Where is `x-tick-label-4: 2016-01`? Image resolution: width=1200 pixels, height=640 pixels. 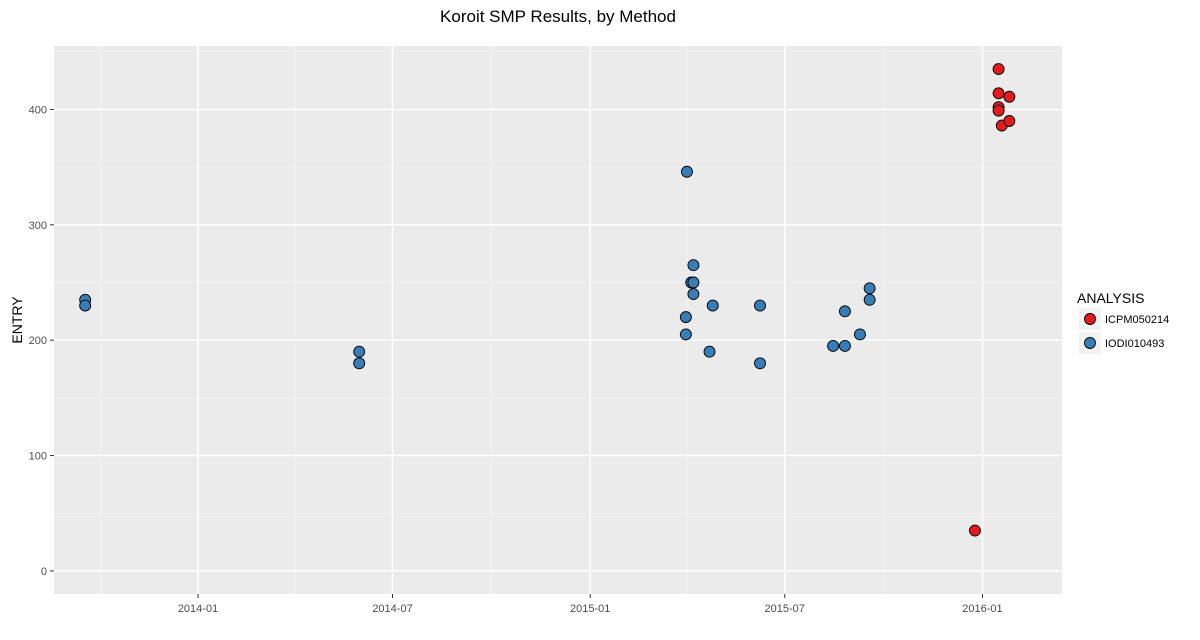 x-tick-label-4: 2016-01 is located at coordinates (982, 609).